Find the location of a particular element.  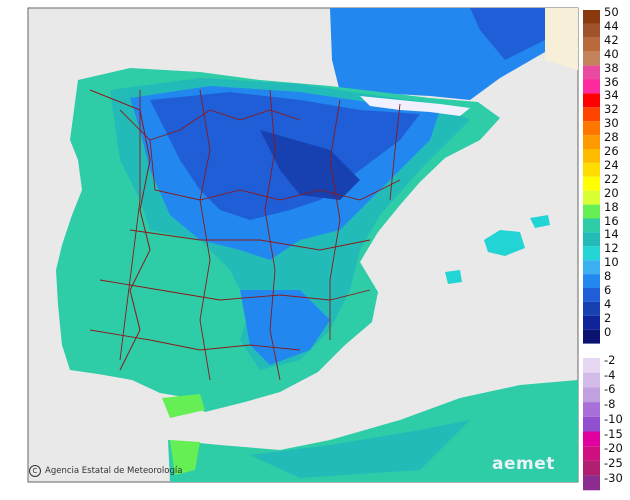

legend-label: 36 is located at coordinates (611, 81).